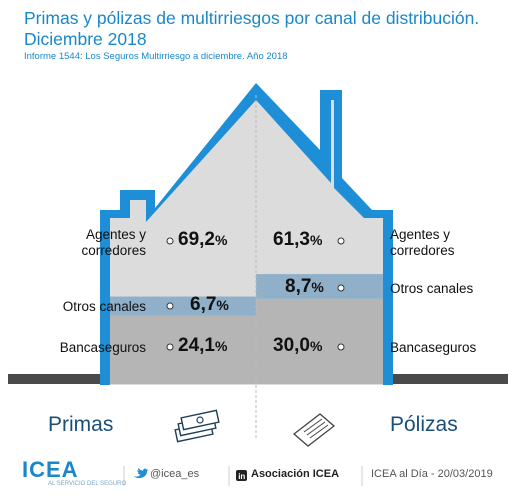 Image resolution: width=516 pixels, height=499 pixels. Describe the element at coordinates (141, 473) in the screenshot. I see `twitter-icon` at that location.